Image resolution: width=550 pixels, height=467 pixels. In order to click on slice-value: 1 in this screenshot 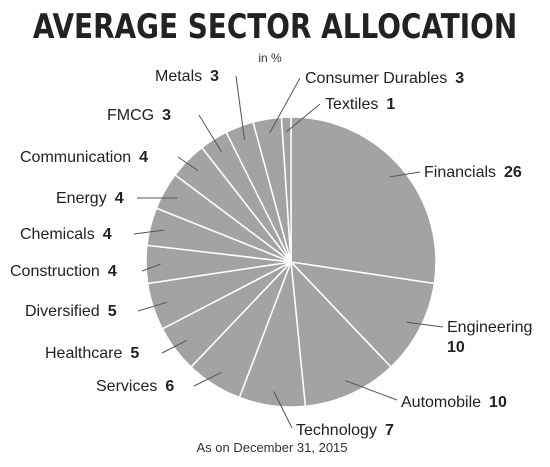, I will do `click(390, 104)`.